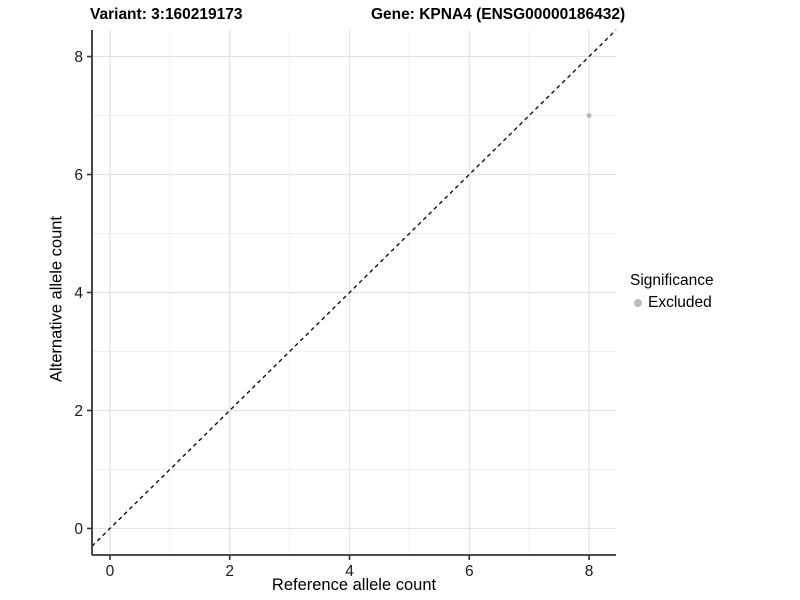 The height and width of the screenshot is (600, 800). I want to click on y-axis-title: Alternative allele count, so click(56, 299).